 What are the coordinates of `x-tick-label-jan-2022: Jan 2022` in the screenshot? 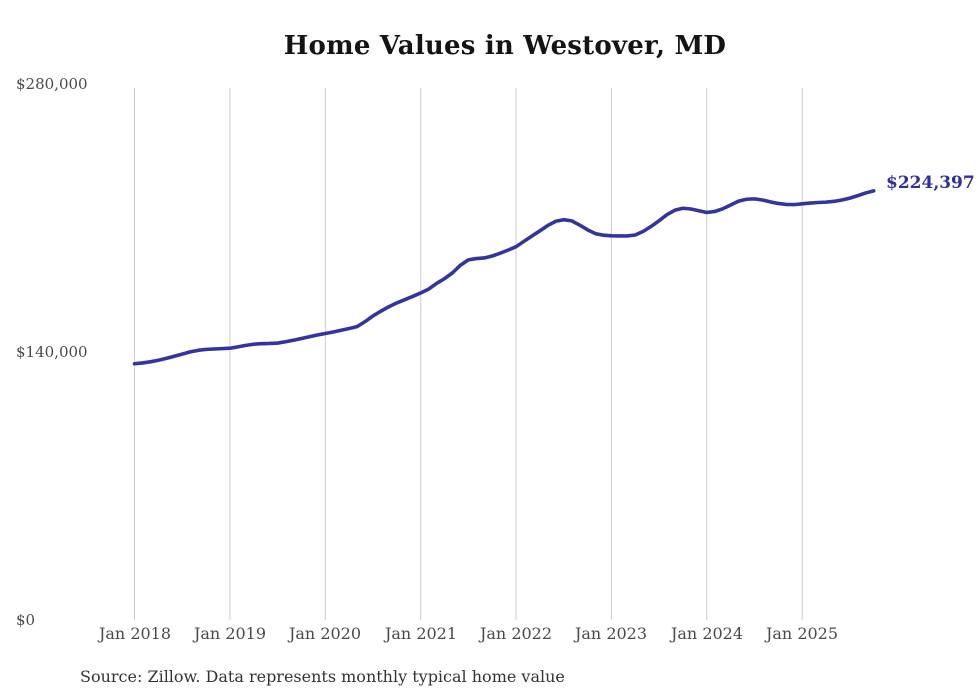 It's located at (516, 633).